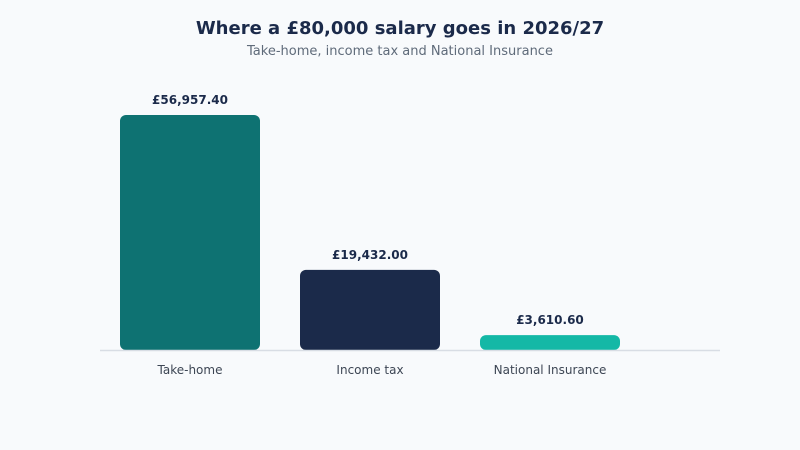 This screenshot has height=450, width=800. What do you see at coordinates (190, 232) in the screenshot?
I see `bar-take-home` at bounding box center [190, 232].